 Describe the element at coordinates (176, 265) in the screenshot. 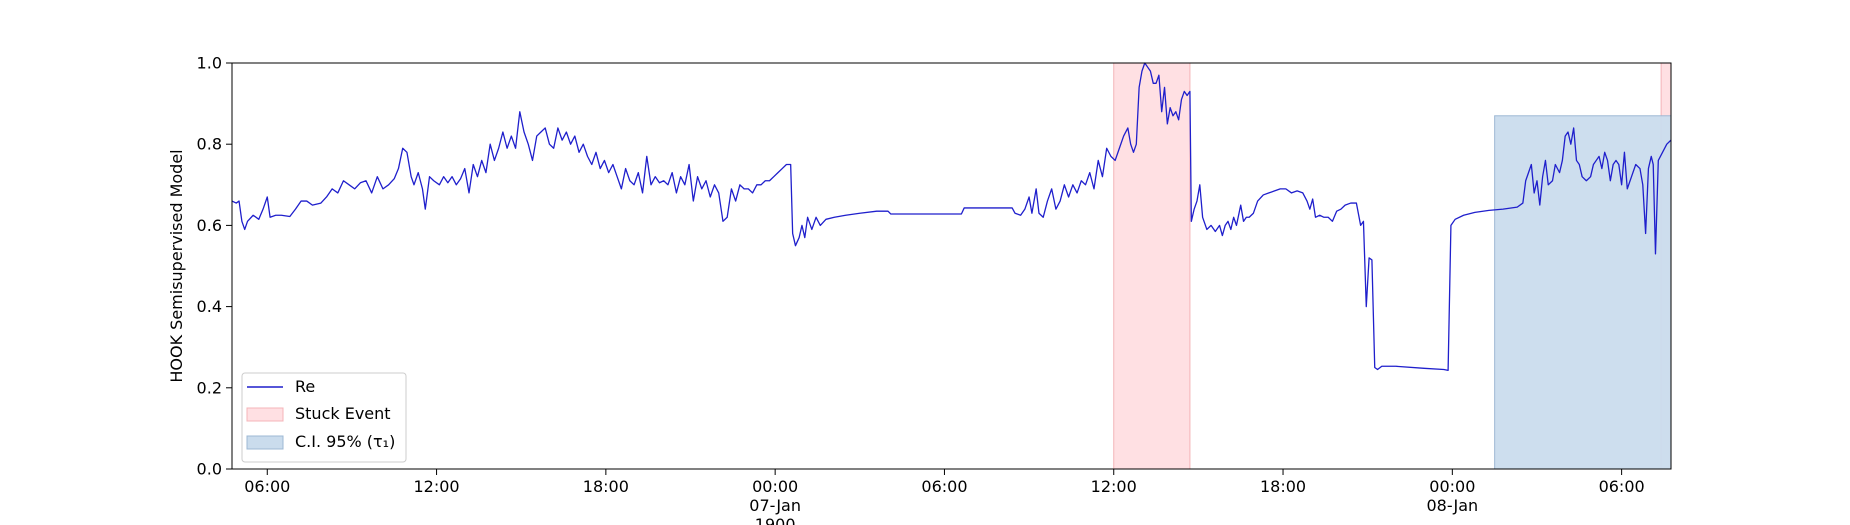

I see `y-axis-label: HOOK Semisupervised Model` at that location.